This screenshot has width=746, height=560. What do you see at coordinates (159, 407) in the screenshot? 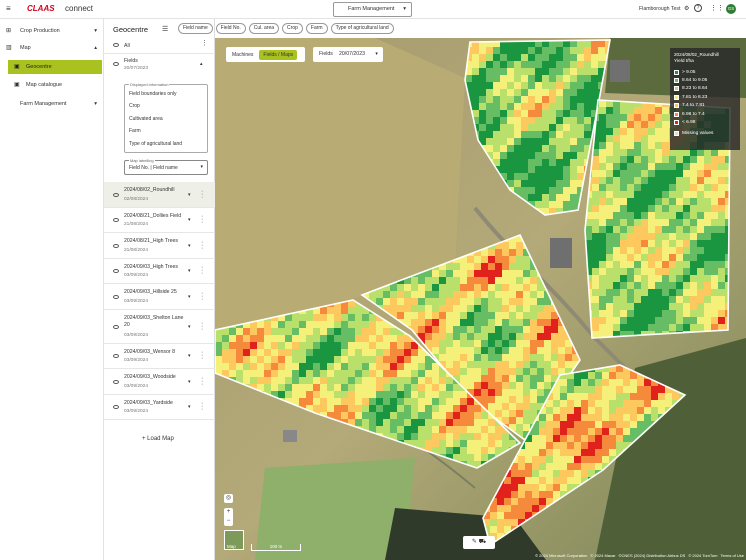
I see `map-row: 2024/09/03_Yardside 03/09/2024 ▾ · · ·` at bounding box center [159, 407].